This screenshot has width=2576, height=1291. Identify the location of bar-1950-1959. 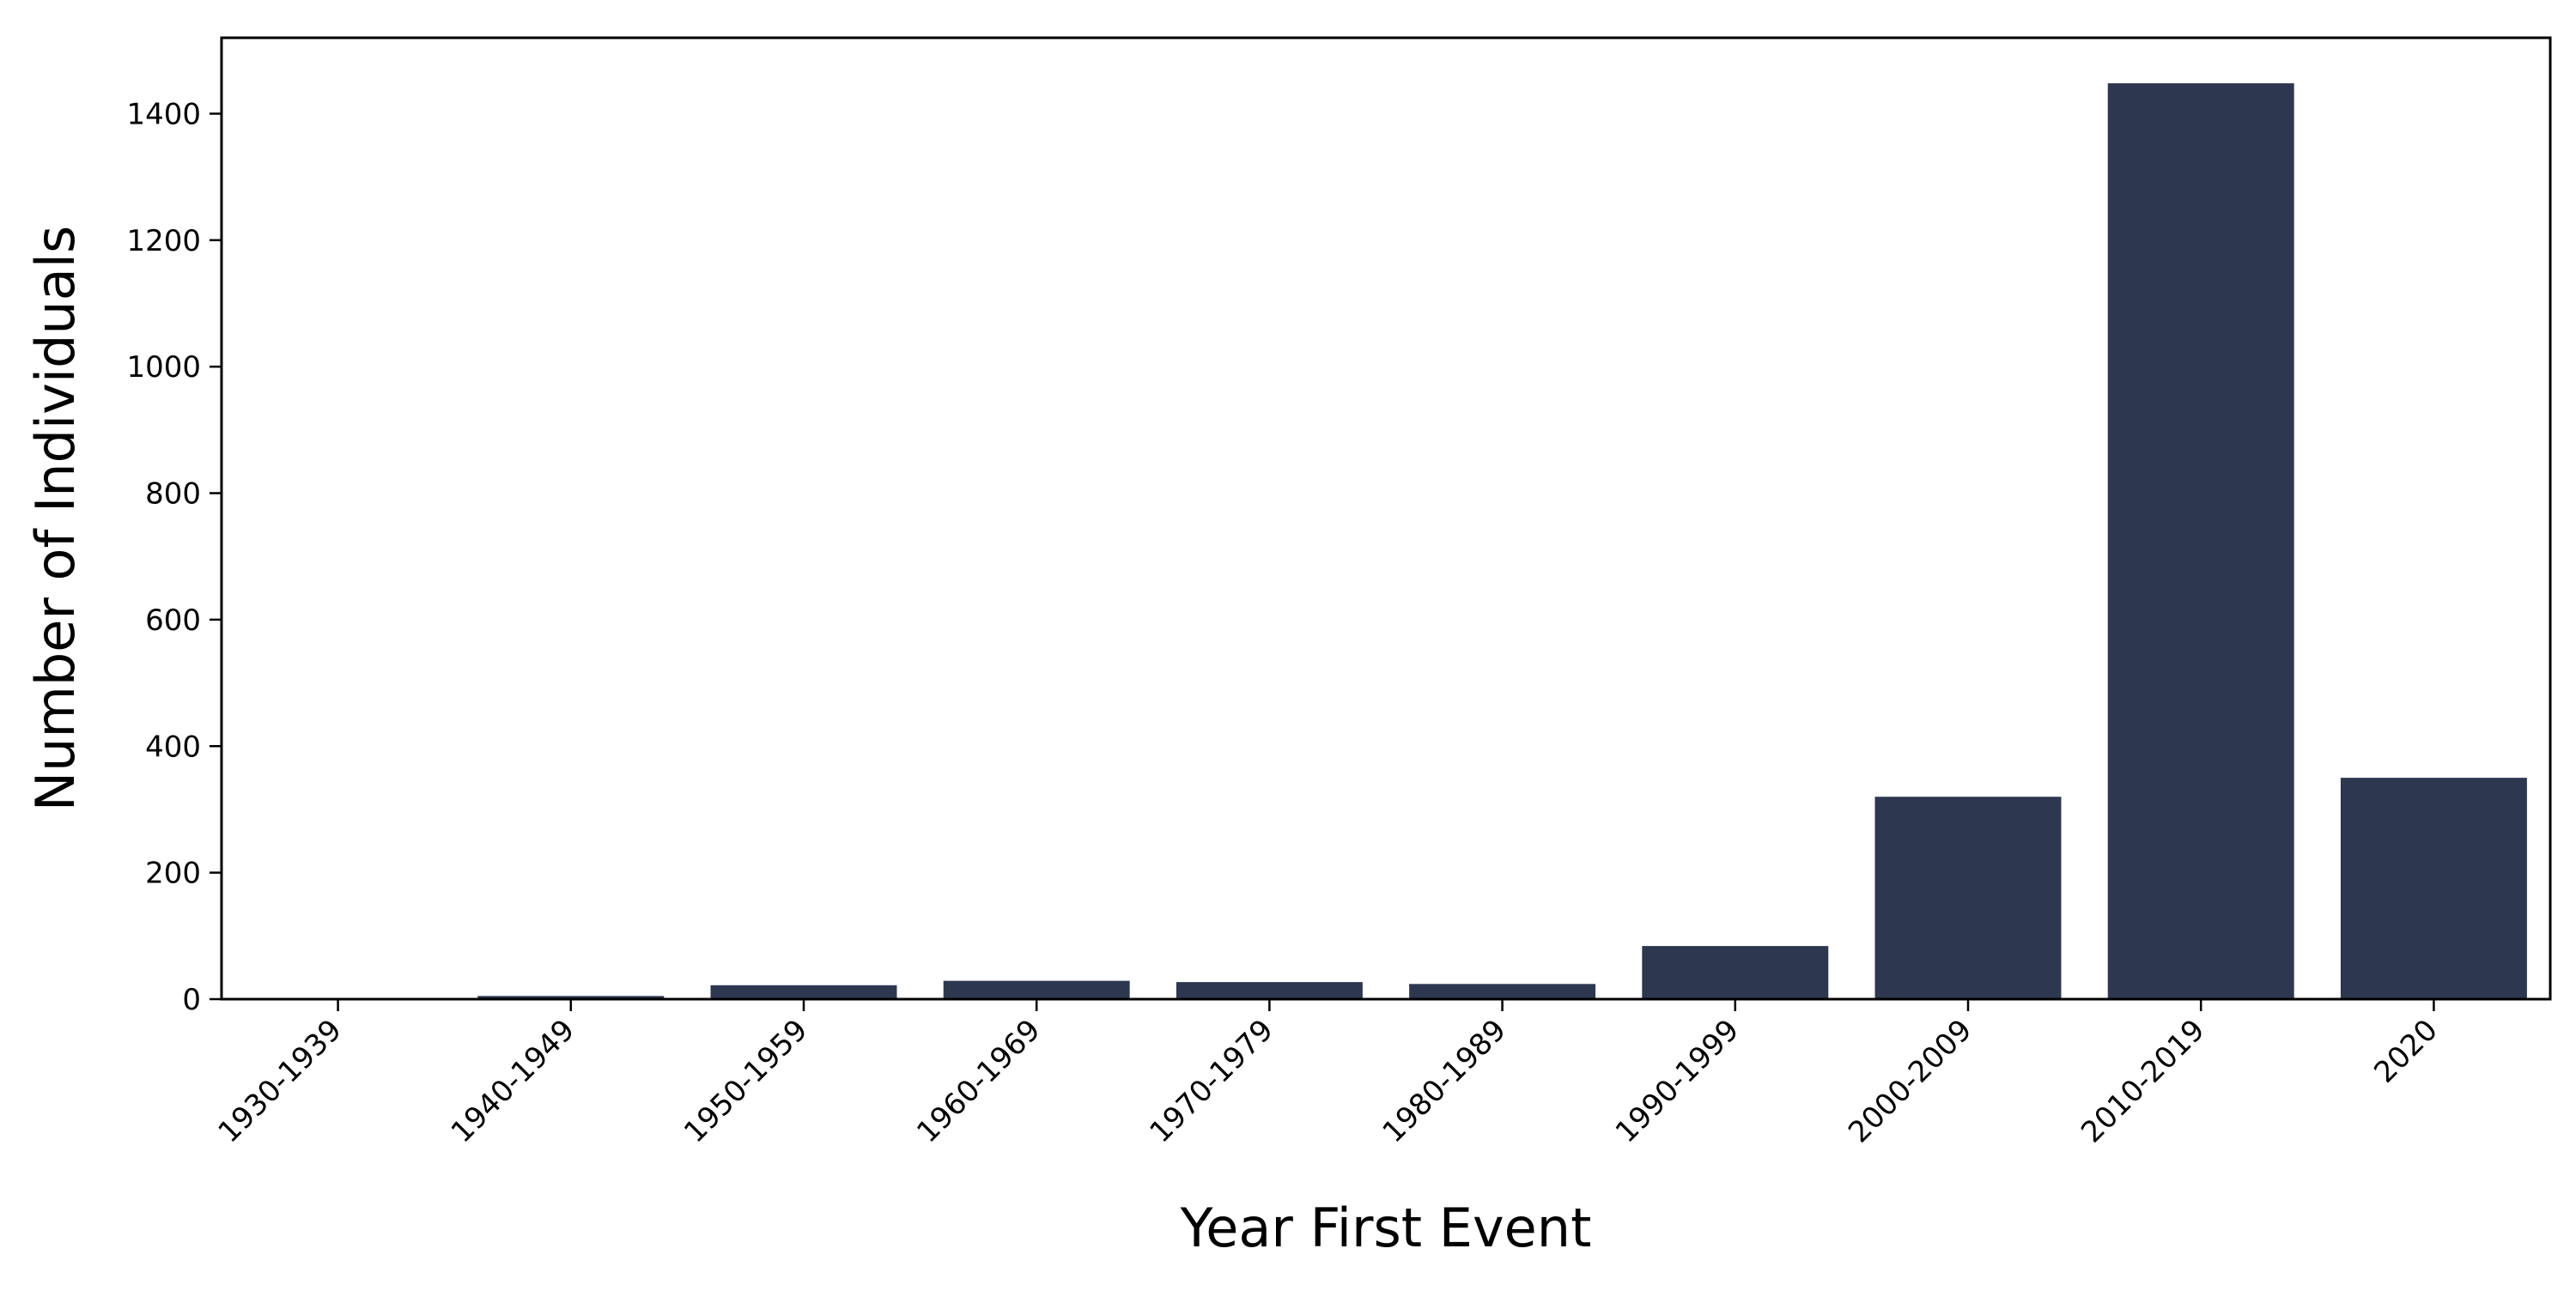
(803, 992).